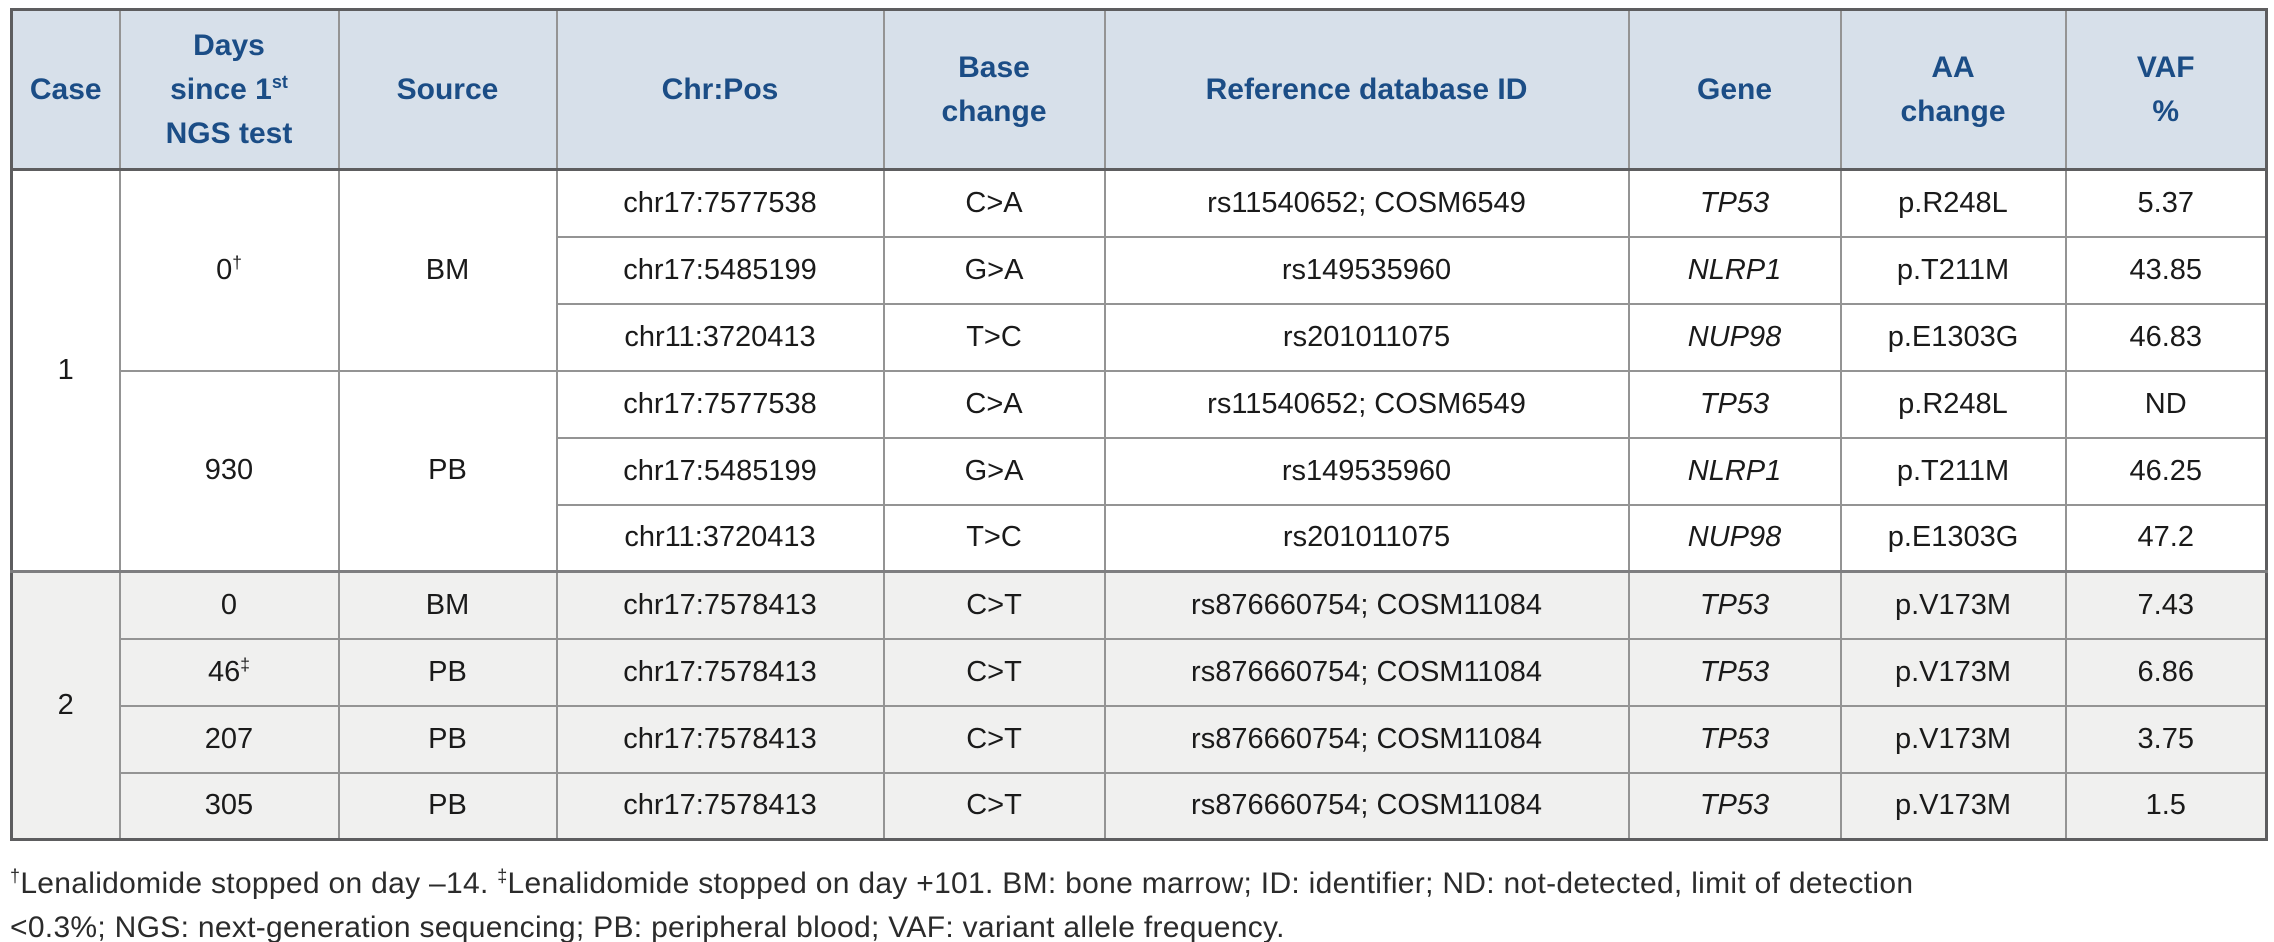 Image resolution: width=2274 pixels, height=942 pixels. I want to click on text-run: rs11540652; COSM6549, so click(1366, 403).